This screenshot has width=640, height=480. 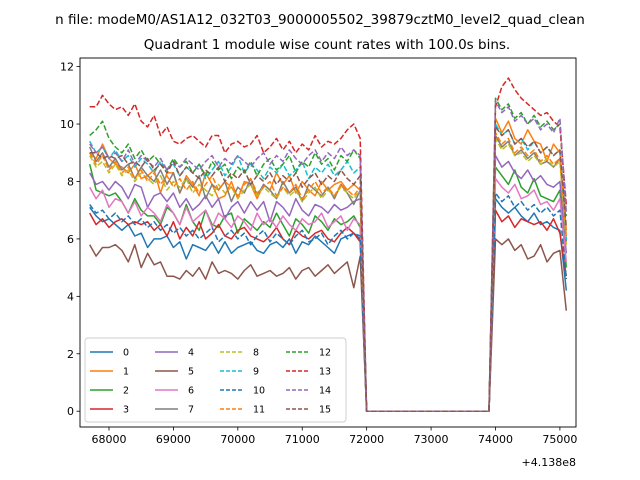 I want to click on y-tick-label: 12, so click(x=67, y=67).